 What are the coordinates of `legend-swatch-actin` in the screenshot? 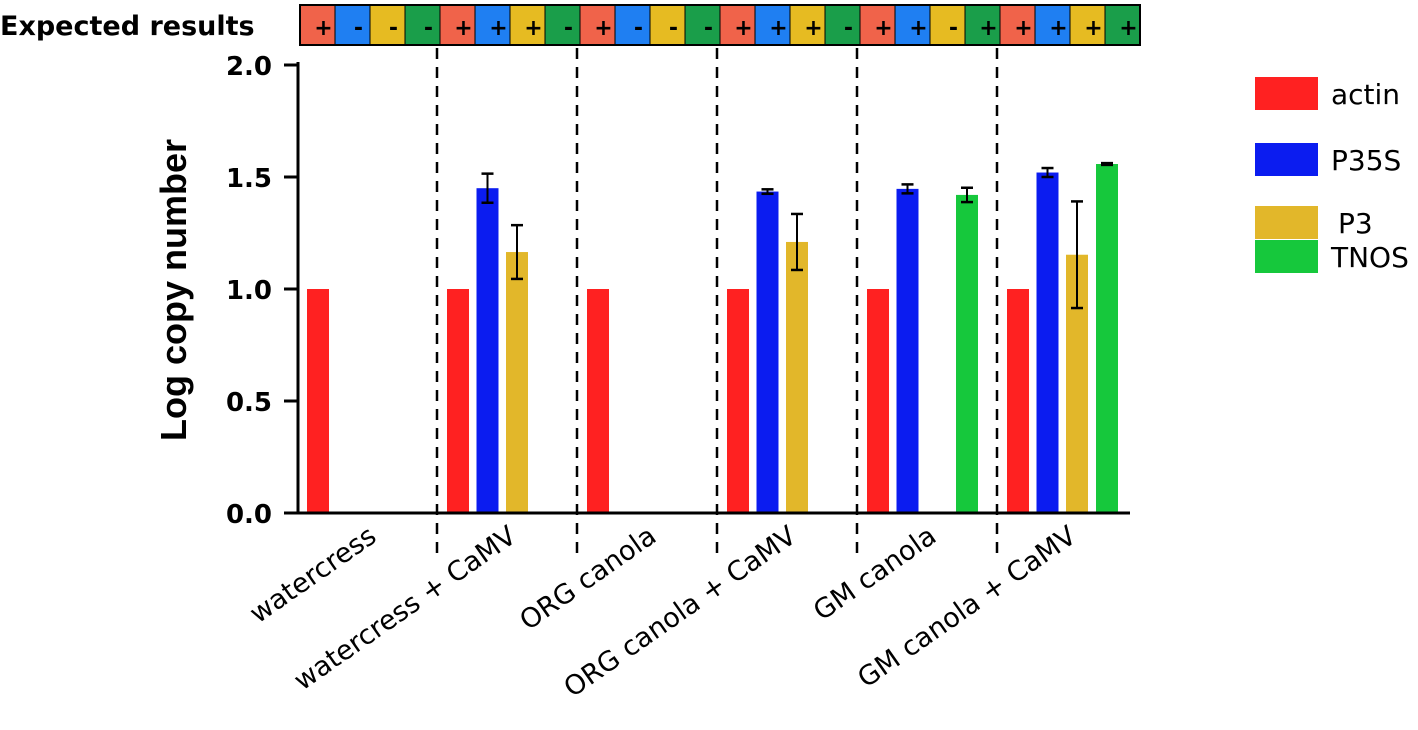 It's located at (1286, 93).